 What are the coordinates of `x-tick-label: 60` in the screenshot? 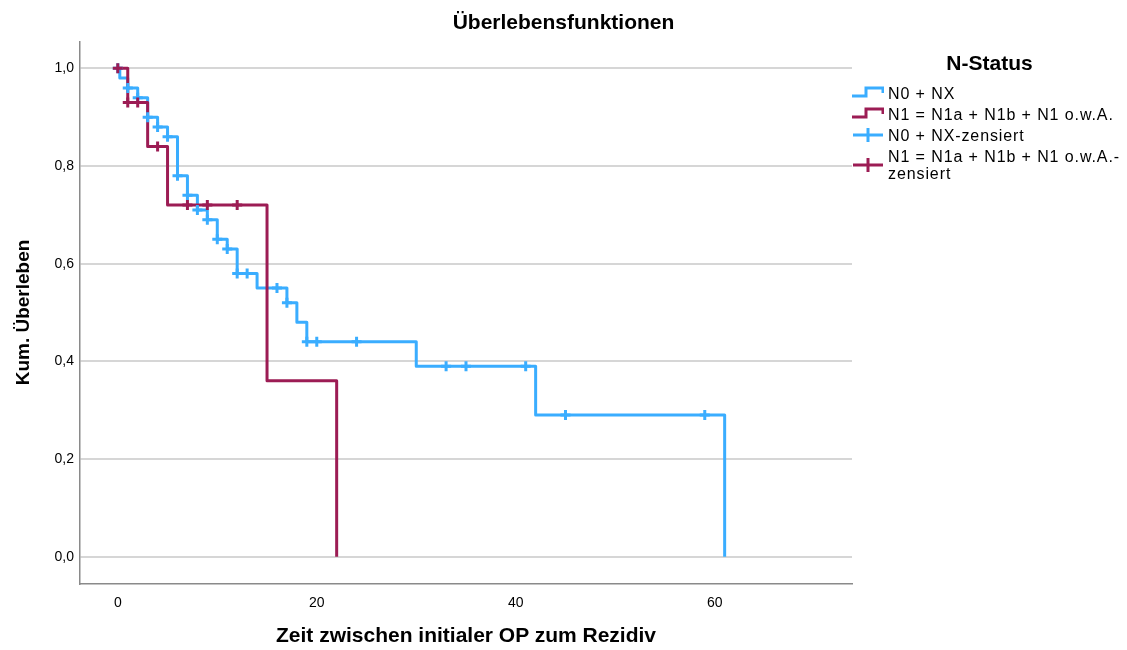 It's located at (714, 601).